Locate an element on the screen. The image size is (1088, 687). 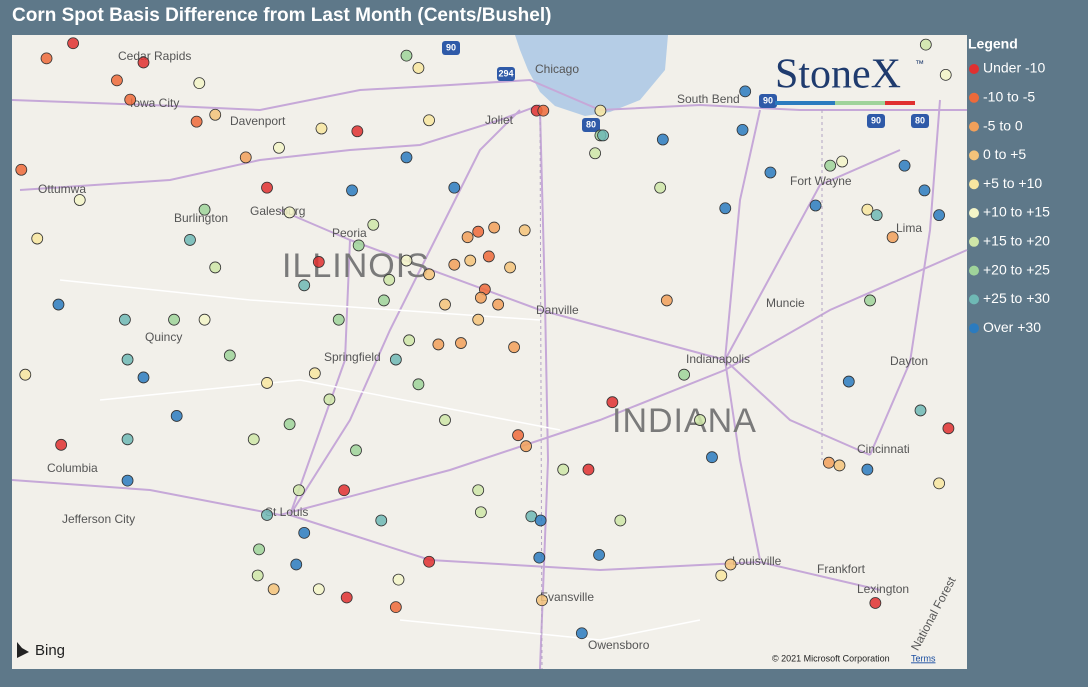
shield-badge is located at coordinates (506, 74).